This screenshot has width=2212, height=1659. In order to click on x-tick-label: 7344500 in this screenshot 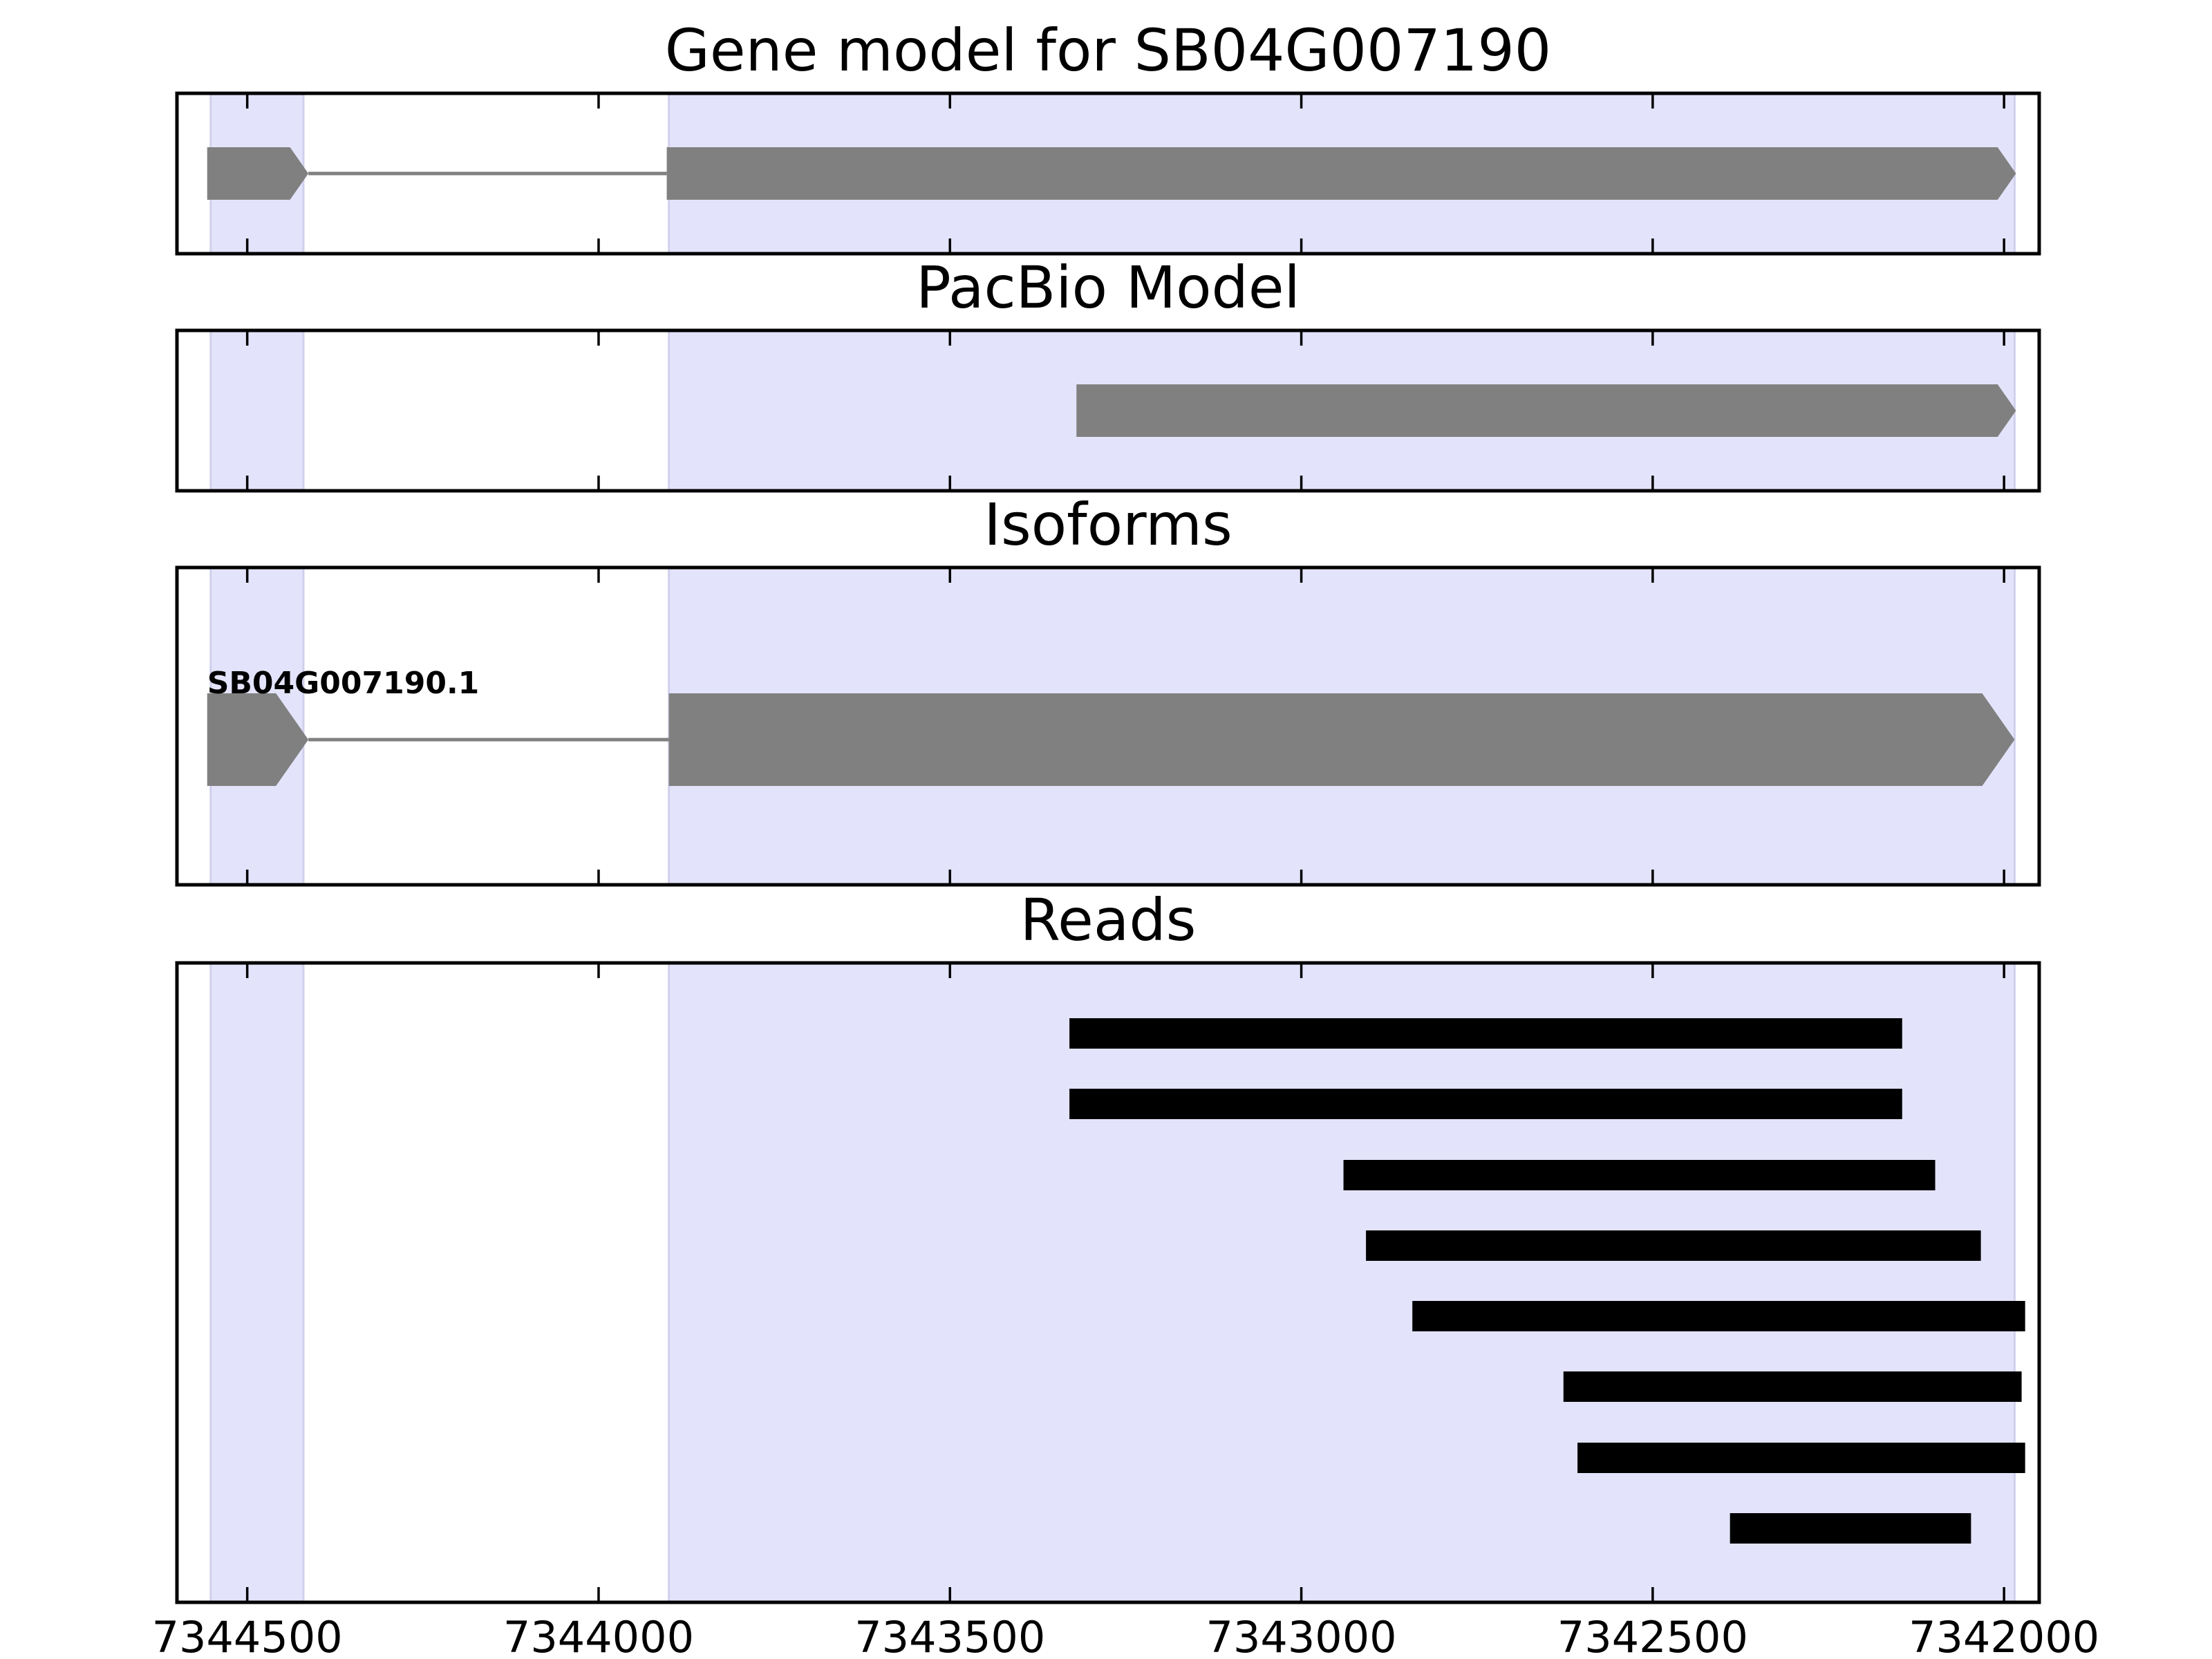, I will do `click(248, 1635)`.